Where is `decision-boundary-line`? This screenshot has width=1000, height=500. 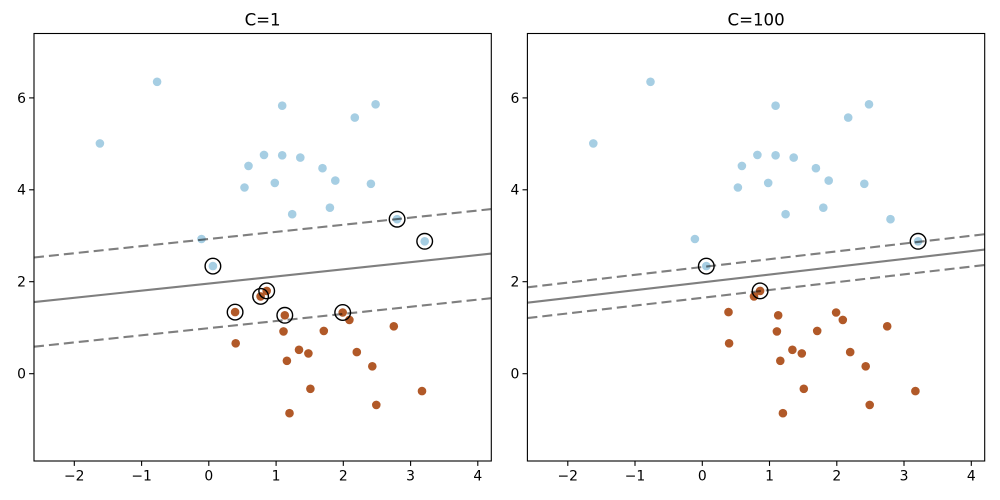 decision-boundary-line is located at coordinates (262, 278).